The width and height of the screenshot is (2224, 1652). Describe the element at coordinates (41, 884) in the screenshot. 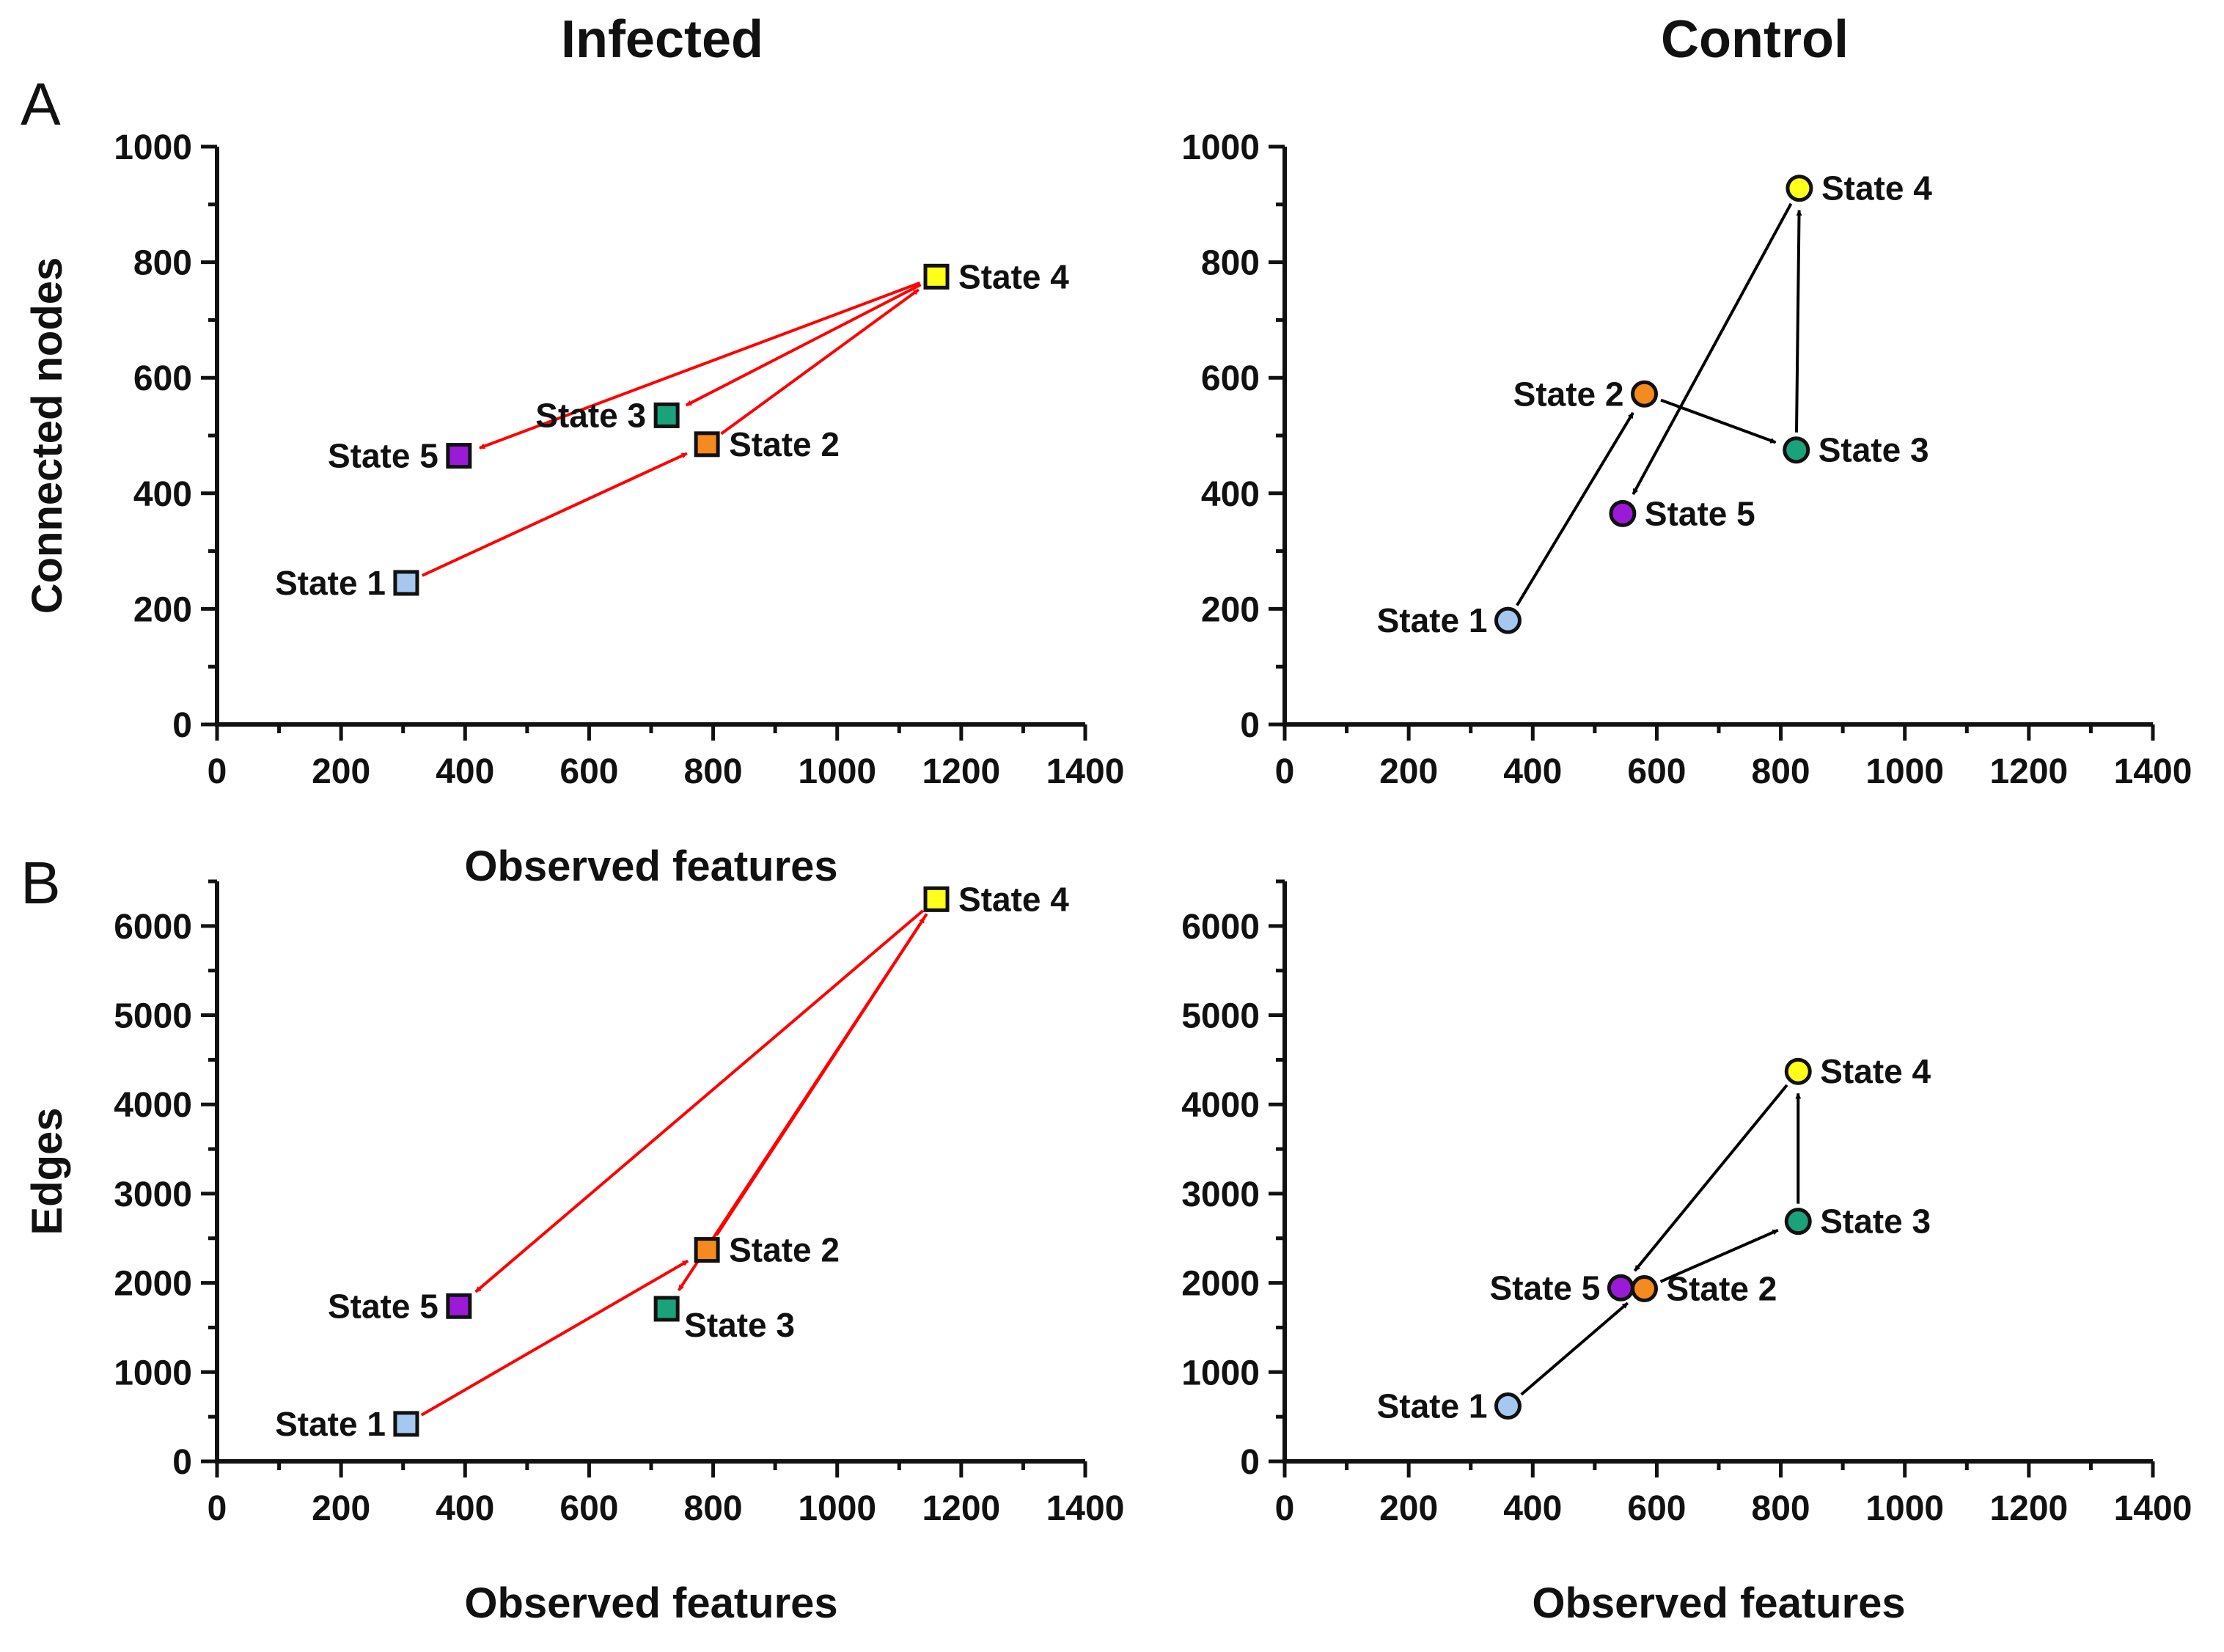

I see `panel-letter-b: B` at that location.